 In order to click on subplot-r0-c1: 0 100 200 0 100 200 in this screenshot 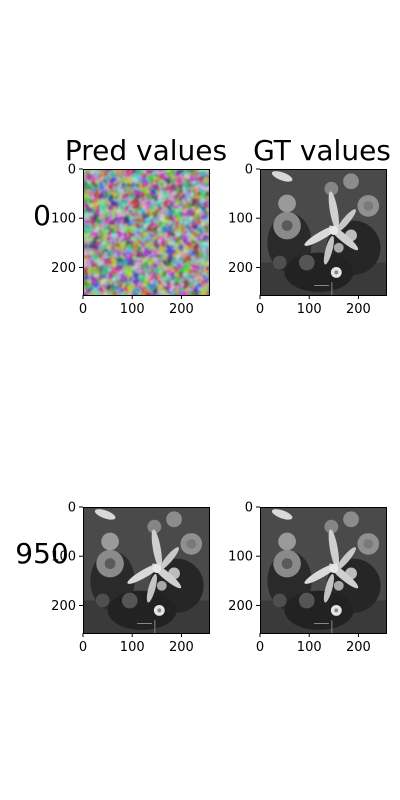, I will do `click(307, 240)`.